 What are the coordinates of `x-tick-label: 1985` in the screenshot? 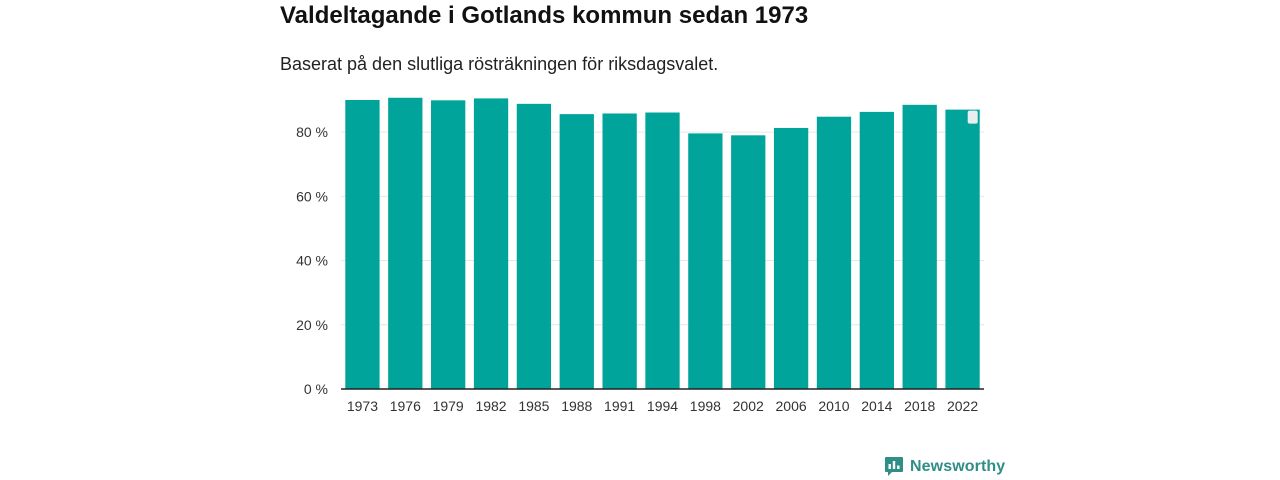 It's located at (533, 406).